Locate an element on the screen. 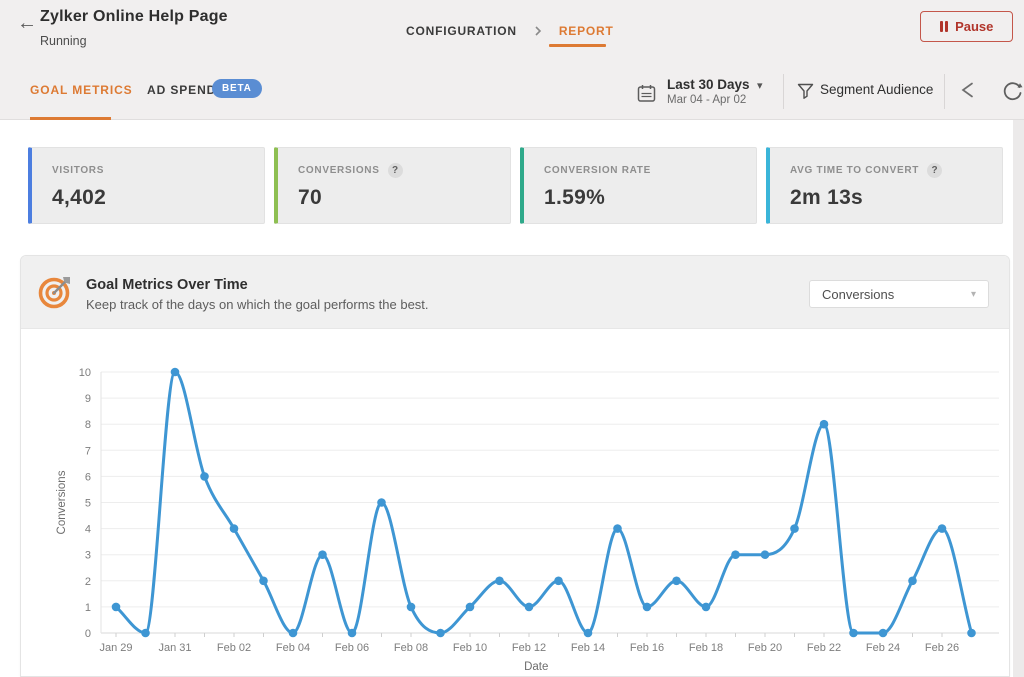 Image resolution: width=1024 pixels, height=677 pixels. filter-funnel-icon is located at coordinates (805, 91).